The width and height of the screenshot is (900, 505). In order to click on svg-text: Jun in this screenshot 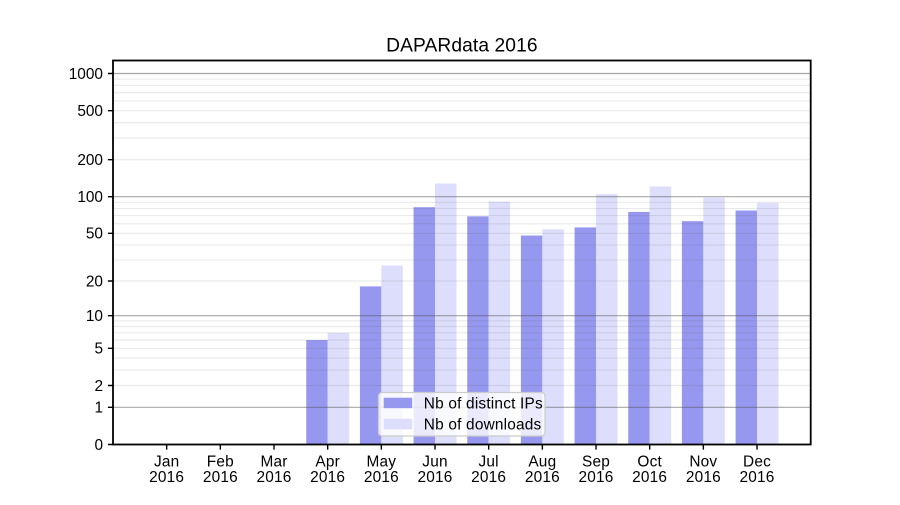, I will do `click(434, 462)`.